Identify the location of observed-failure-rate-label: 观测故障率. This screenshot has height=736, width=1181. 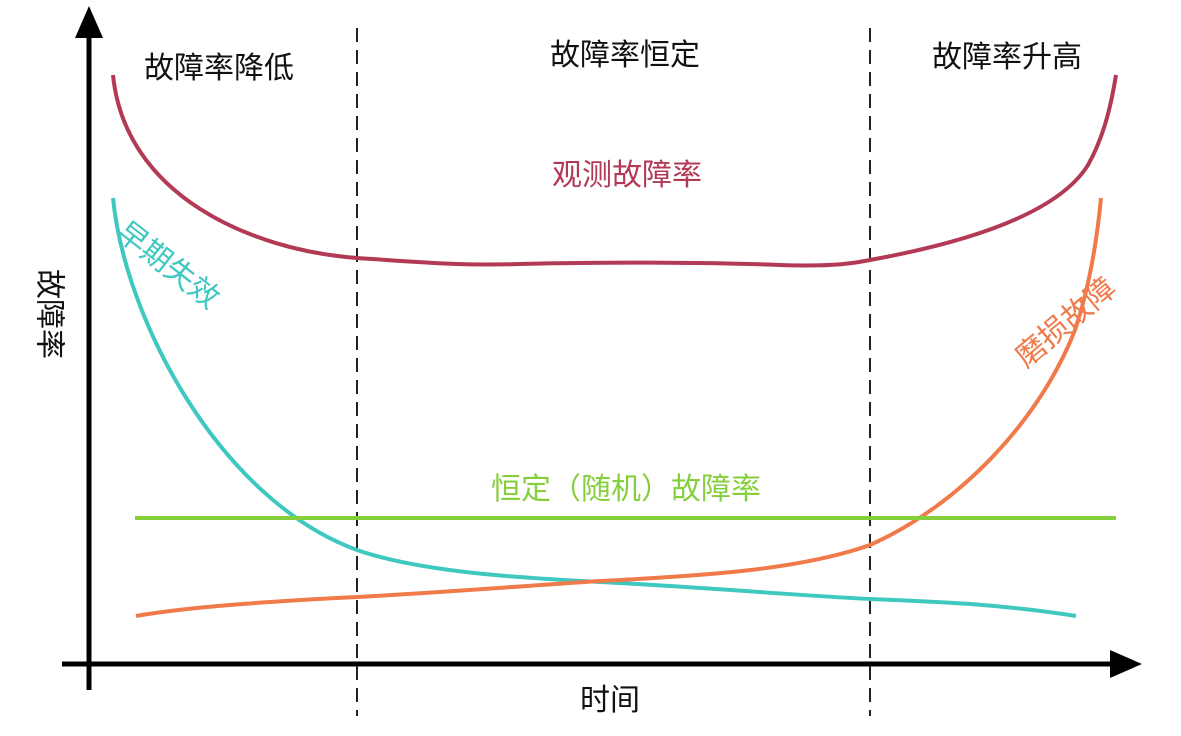
(627, 175).